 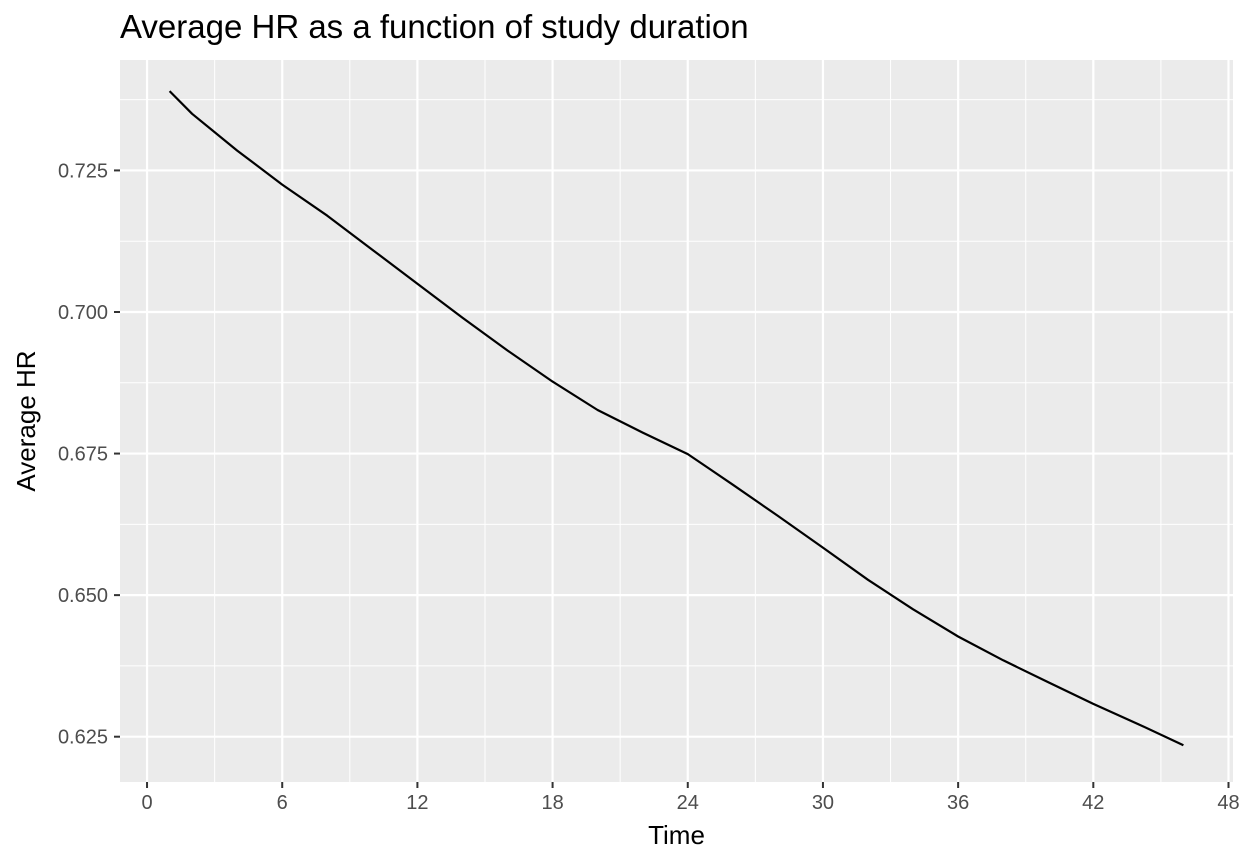 I want to click on x-axis-title: Time, so click(x=676, y=835).